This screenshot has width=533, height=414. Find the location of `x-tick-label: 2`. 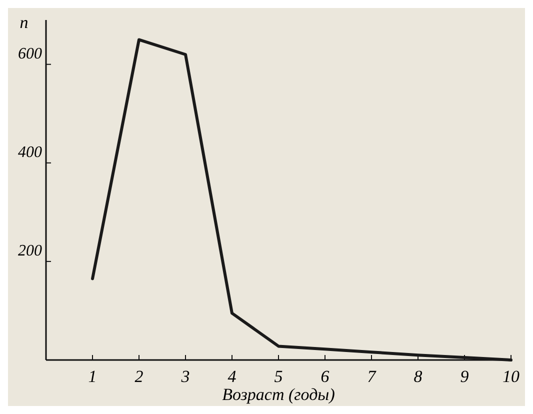

x-tick-label: 2 is located at coordinates (139, 376).